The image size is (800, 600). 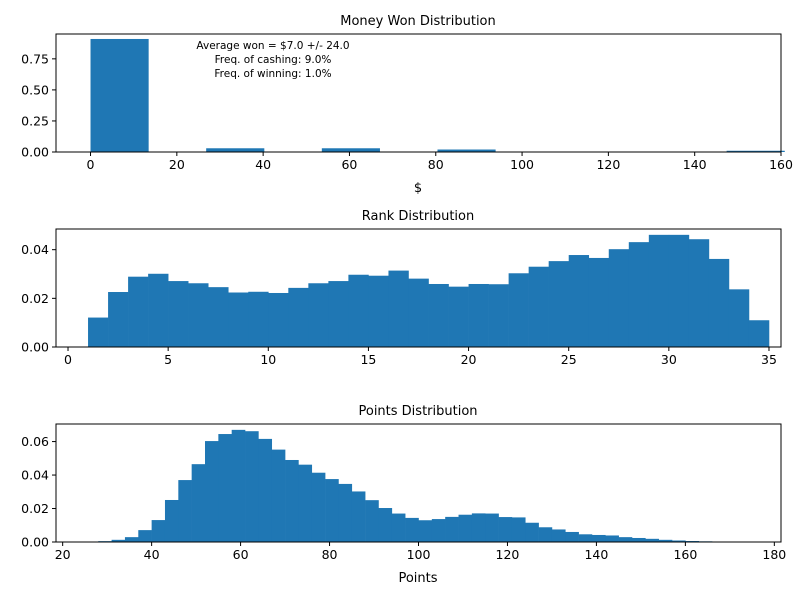 I want to click on money-won-title: Money Won Distribution, so click(x=418, y=21).